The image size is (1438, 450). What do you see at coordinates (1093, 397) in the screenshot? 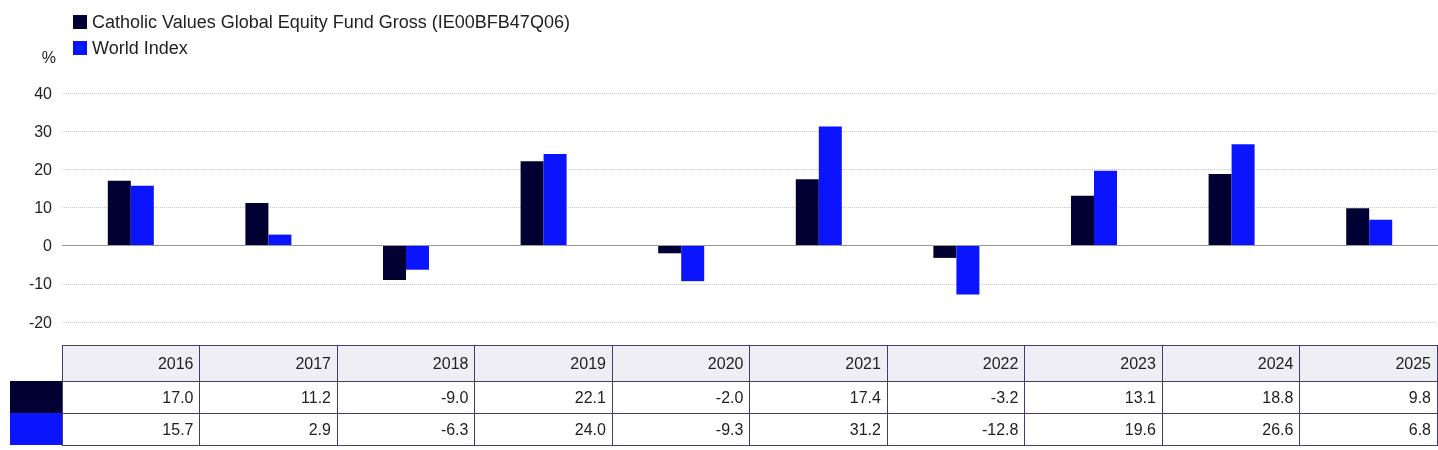
I see `data-label: 13.1` at bounding box center [1093, 397].